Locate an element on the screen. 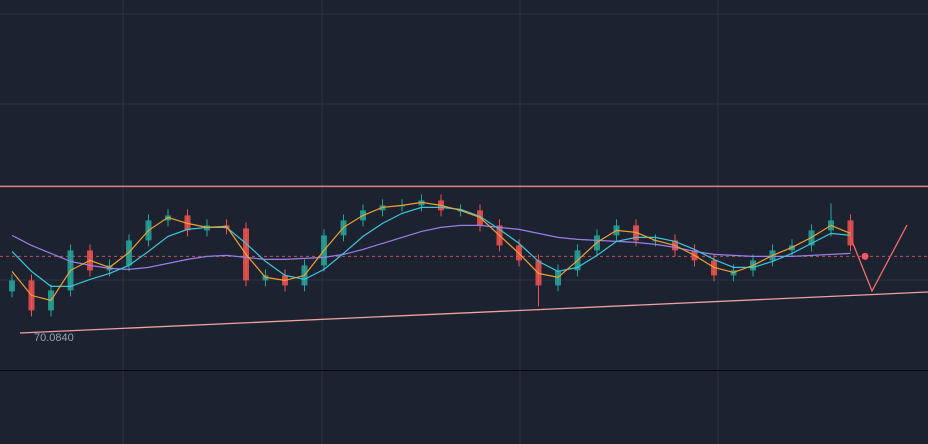 The height and width of the screenshot is (444, 928). forecast-drawing is located at coordinates (878, 258).